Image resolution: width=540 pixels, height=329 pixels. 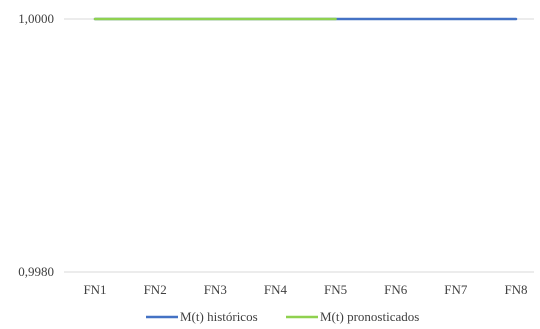 What do you see at coordinates (219, 316) in the screenshot?
I see `legend-label: M(t) históricos` at bounding box center [219, 316].